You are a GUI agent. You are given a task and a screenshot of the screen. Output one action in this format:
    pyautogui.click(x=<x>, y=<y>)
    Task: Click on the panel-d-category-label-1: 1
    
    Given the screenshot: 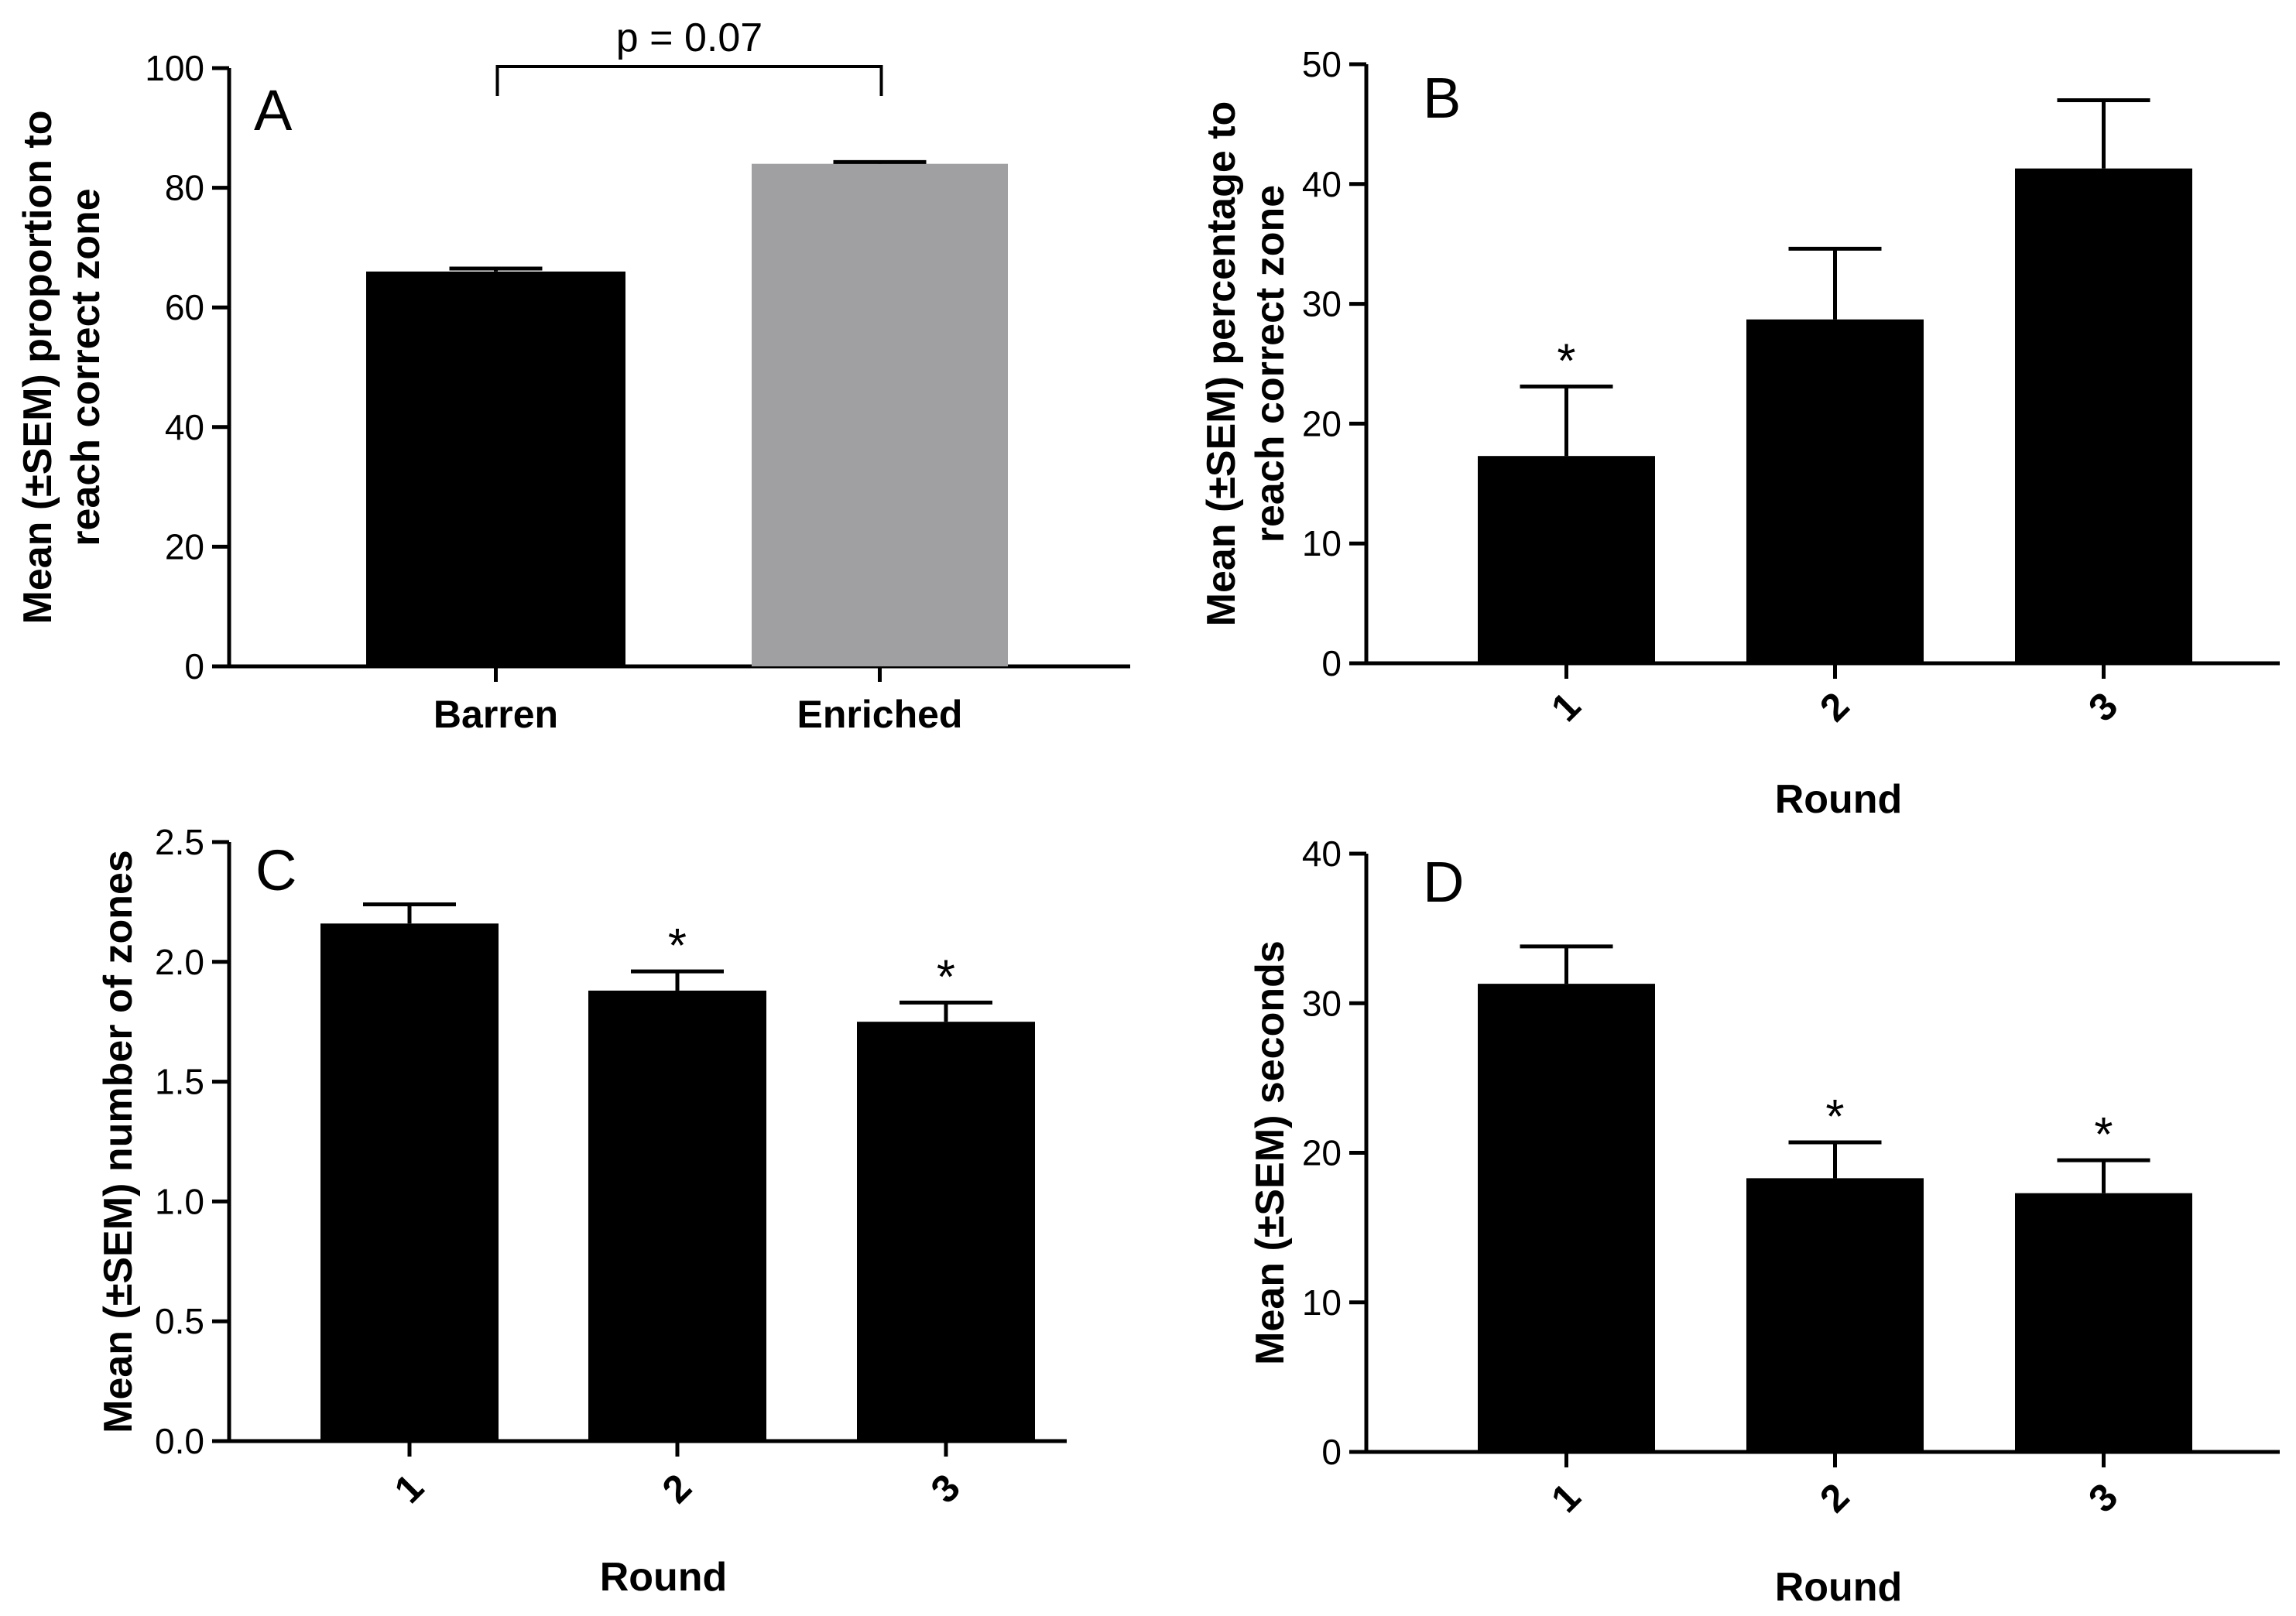 What is the action you would take?
    pyautogui.click(x=1566, y=1498)
    